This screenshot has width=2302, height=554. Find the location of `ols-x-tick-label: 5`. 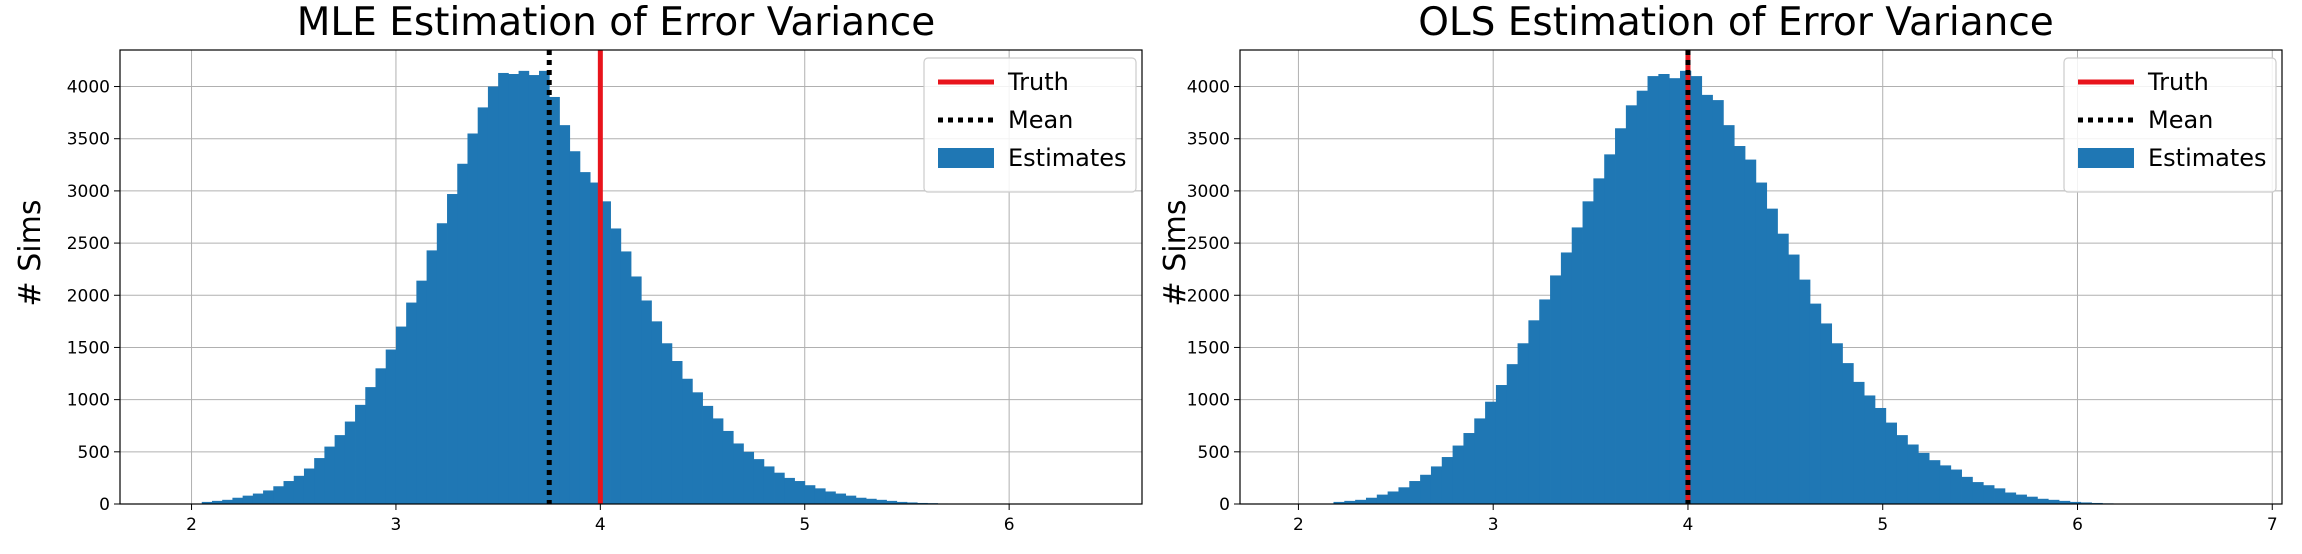

ols-x-tick-label: 5 is located at coordinates (1882, 525).